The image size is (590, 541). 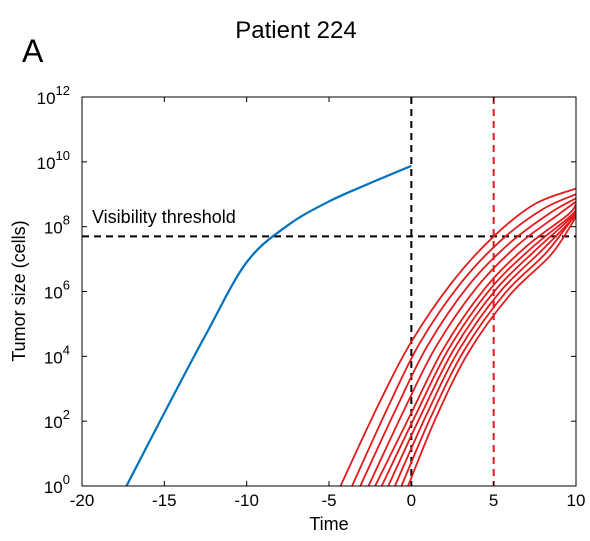 I want to click on y-tick-label: 10⁴, so click(x=57, y=354).